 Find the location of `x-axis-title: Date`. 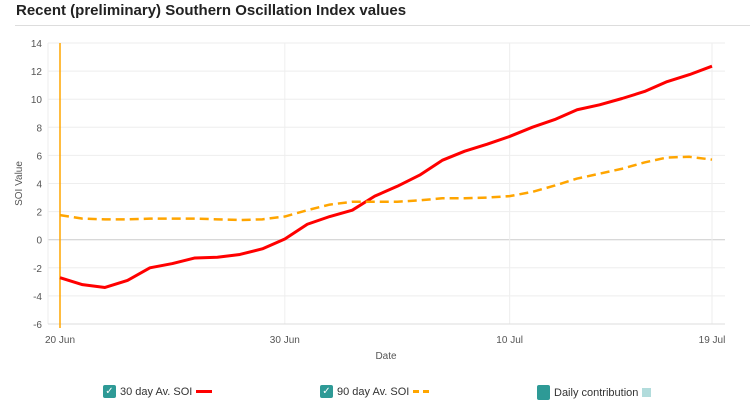

x-axis-title: Date is located at coordinates (386, 356).